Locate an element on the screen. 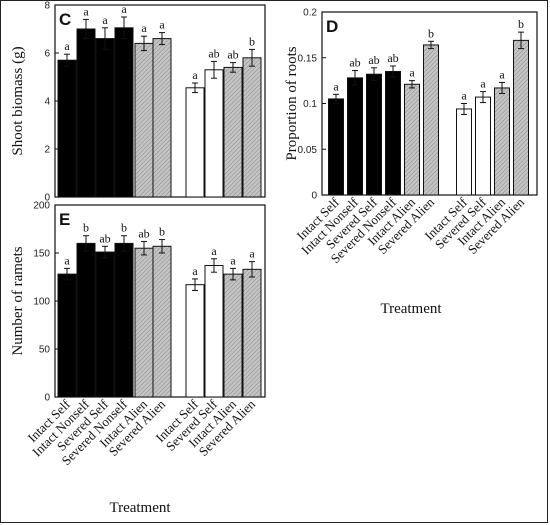 The width and height of the screenshot is (550, 525). y-tick-label: 100 is located at coordinates (41, 302).